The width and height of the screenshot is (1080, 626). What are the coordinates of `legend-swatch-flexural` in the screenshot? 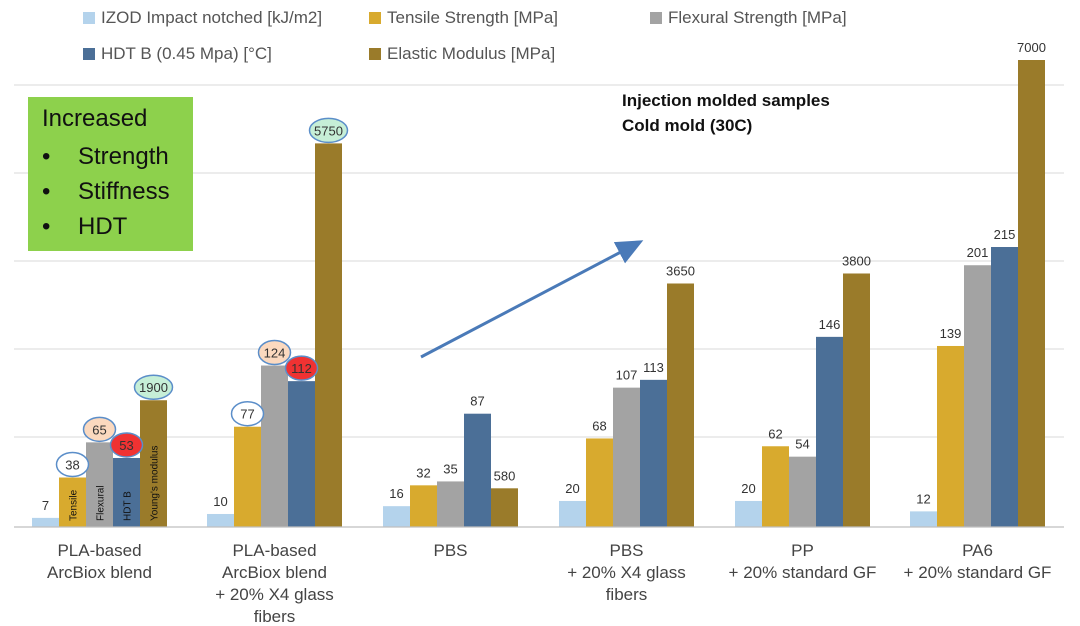 It's located at (656, 18).